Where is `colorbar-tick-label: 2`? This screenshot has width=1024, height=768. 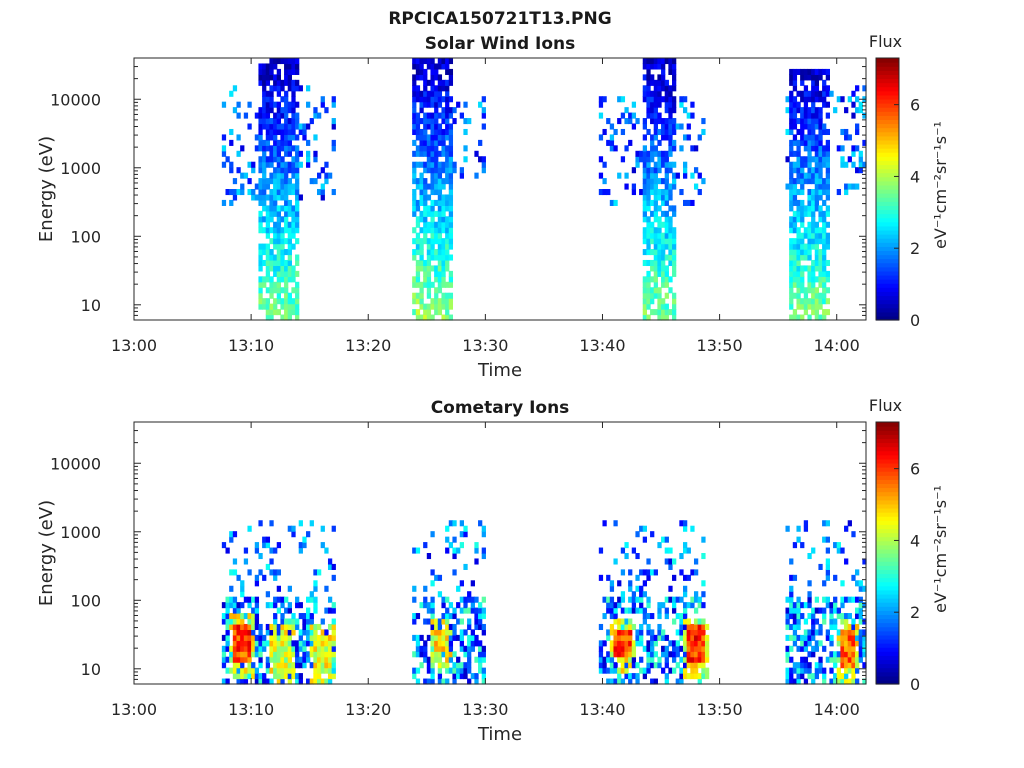 colorbar-tick-label: 2 is located at coordinates (915, 248).